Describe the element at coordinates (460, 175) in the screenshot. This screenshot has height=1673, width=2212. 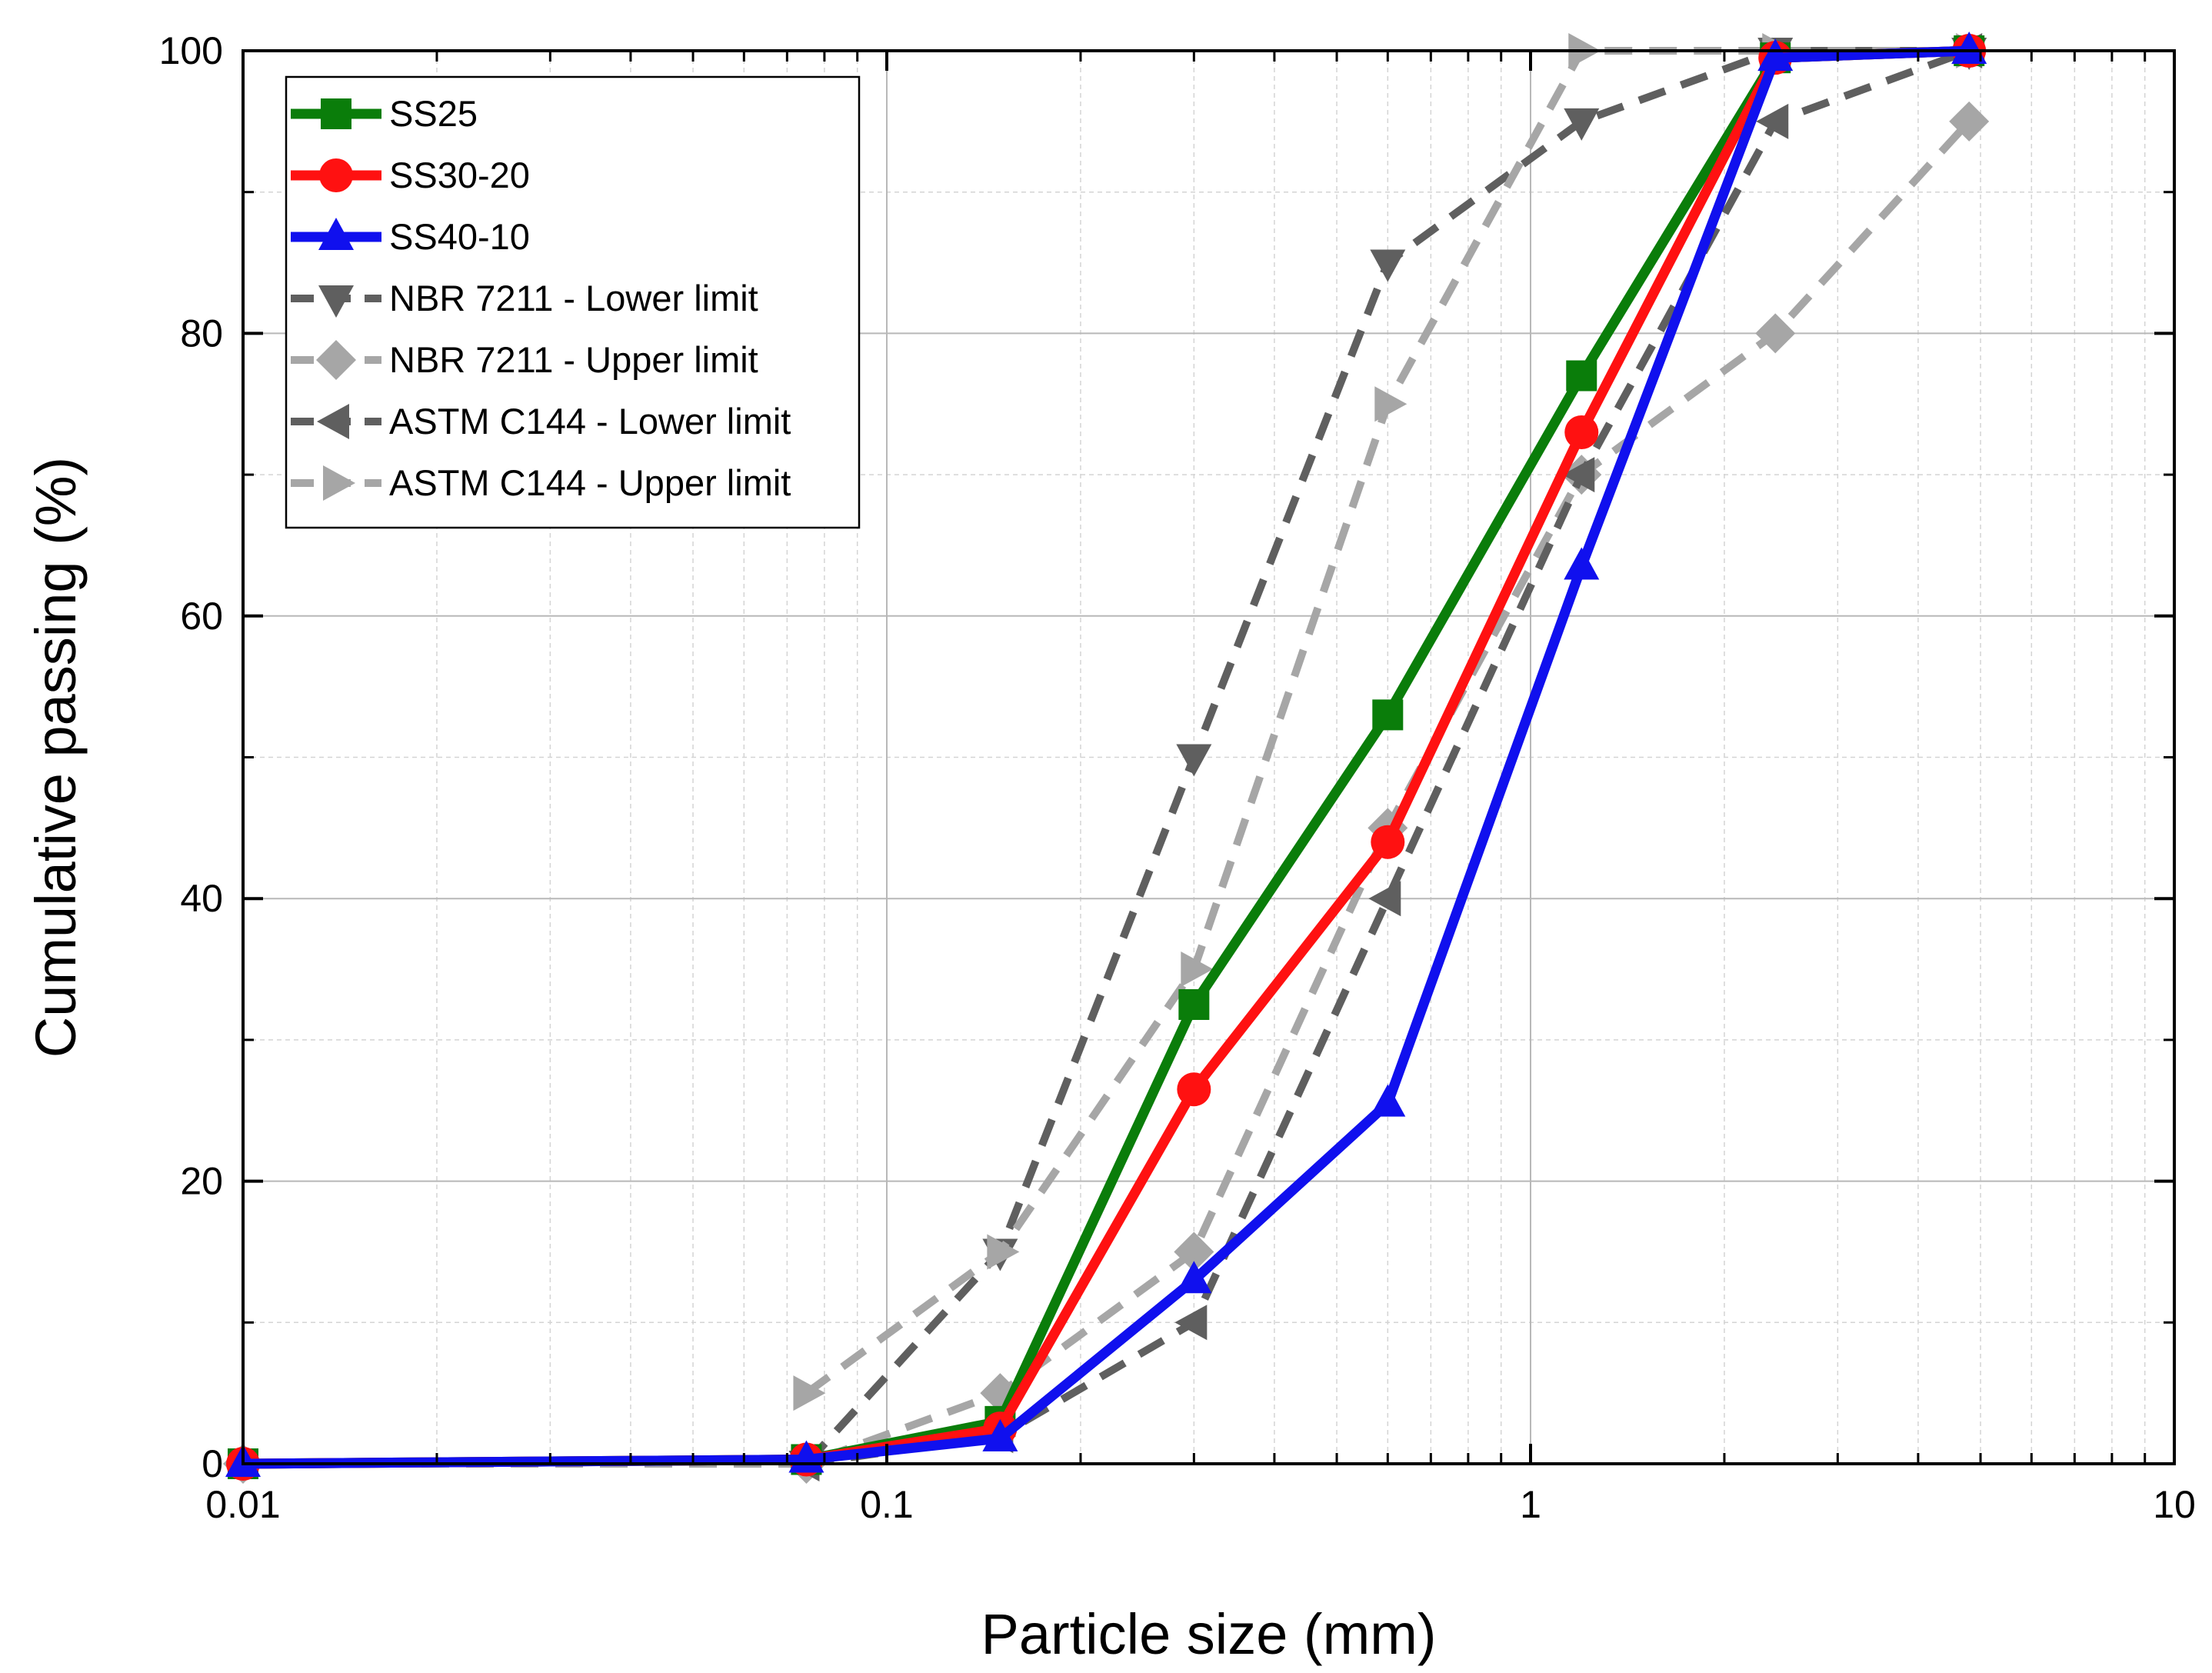
I see `legend-label-ss30-20: SS30-20` at that location.